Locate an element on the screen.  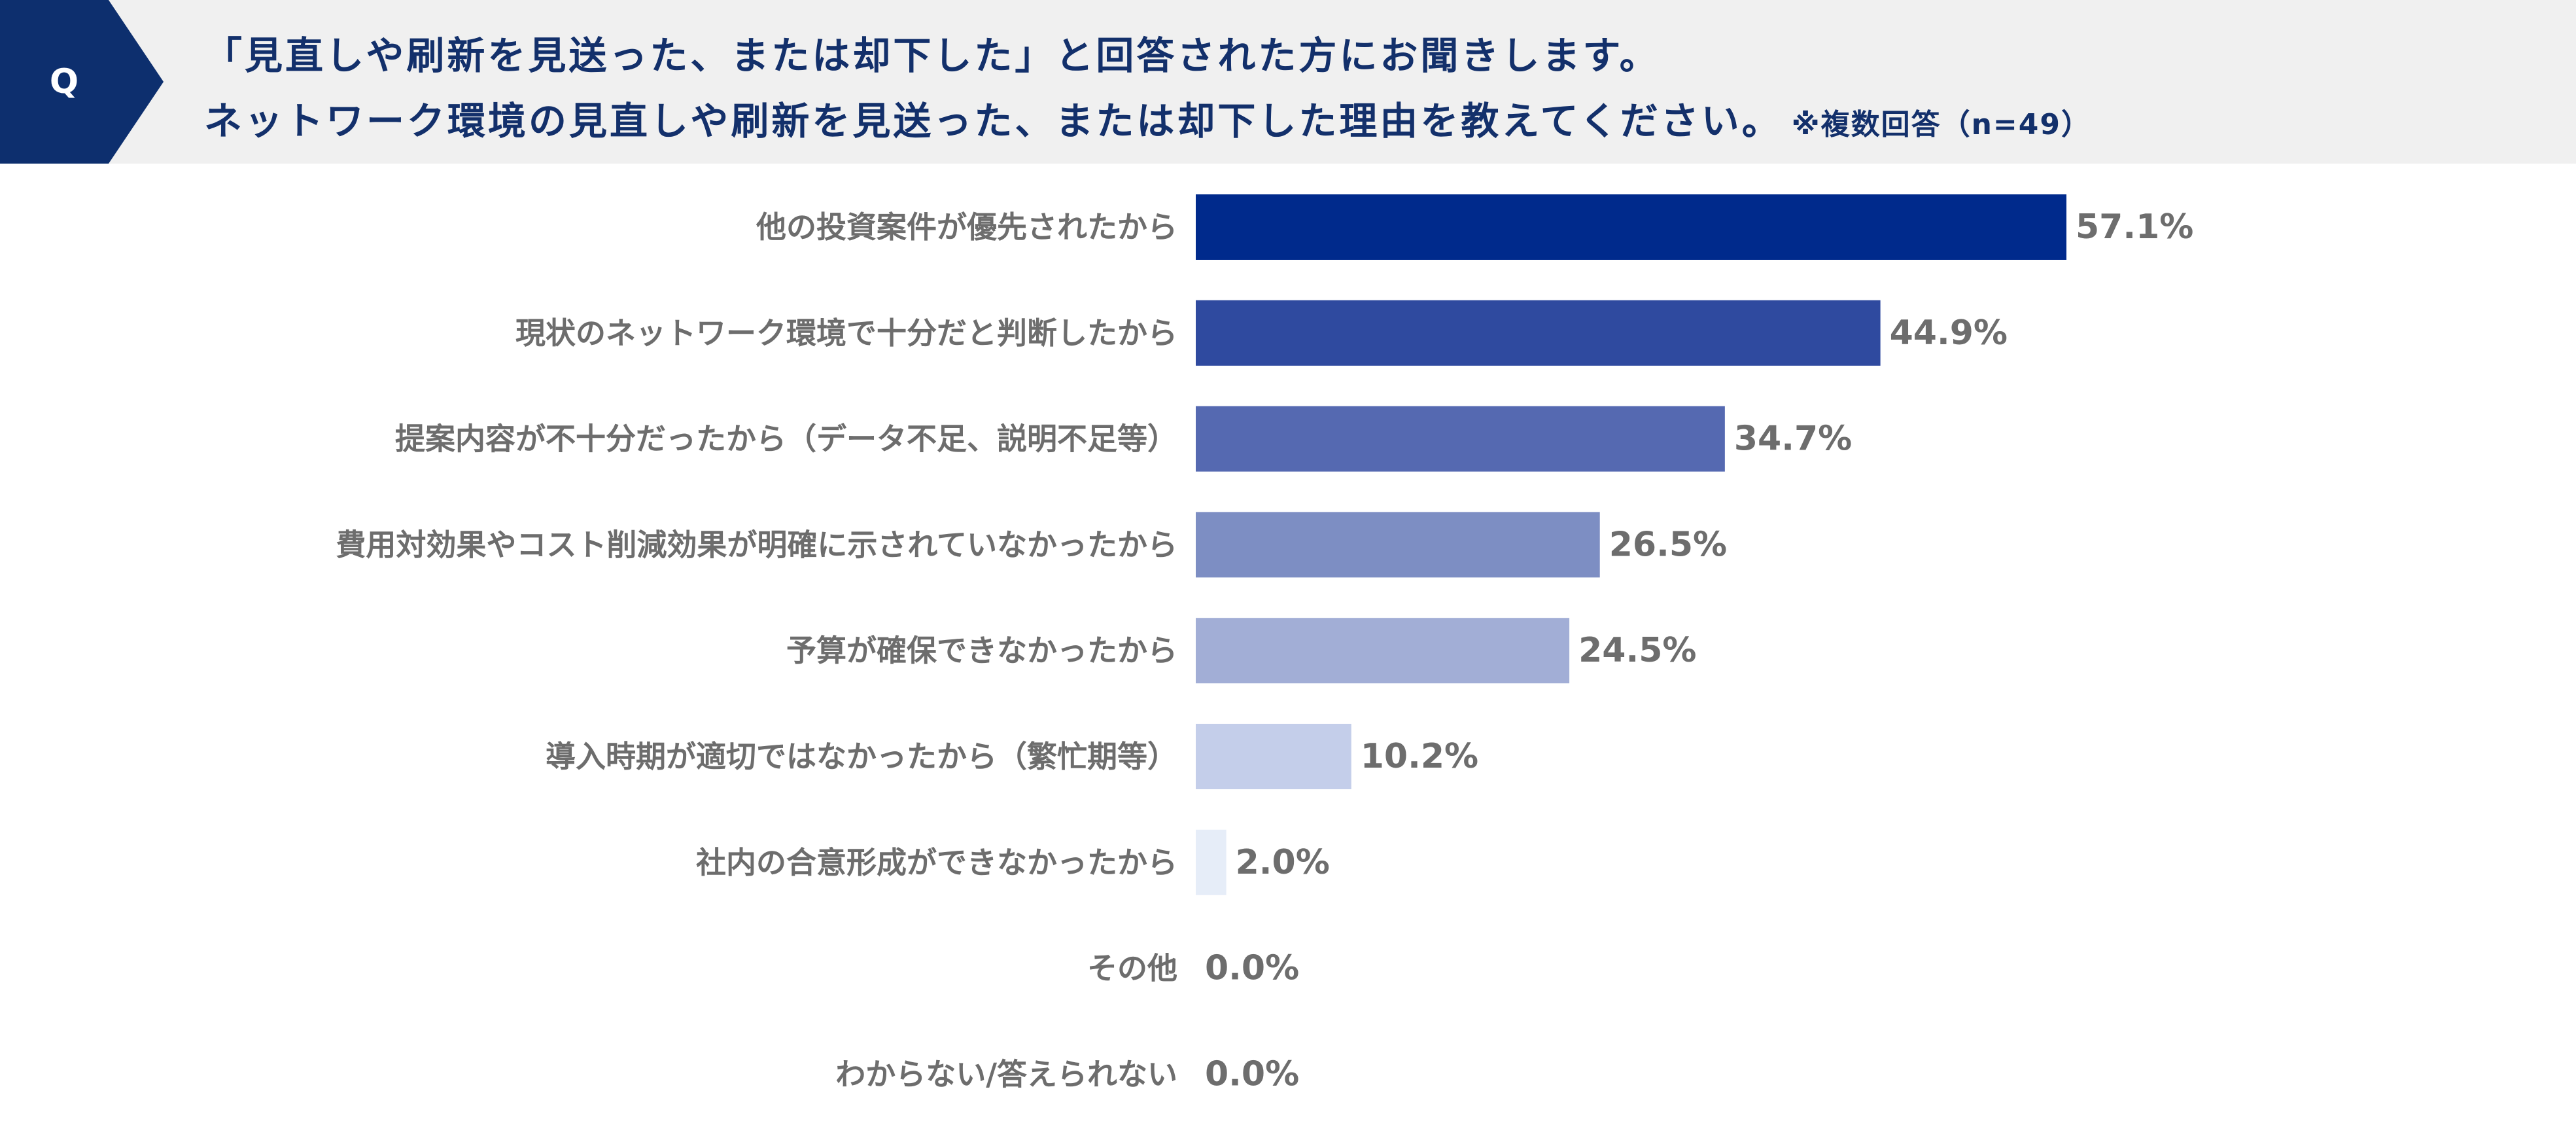
question-note: ※複数回答（n=49） is located at coordinates (1941, 125).